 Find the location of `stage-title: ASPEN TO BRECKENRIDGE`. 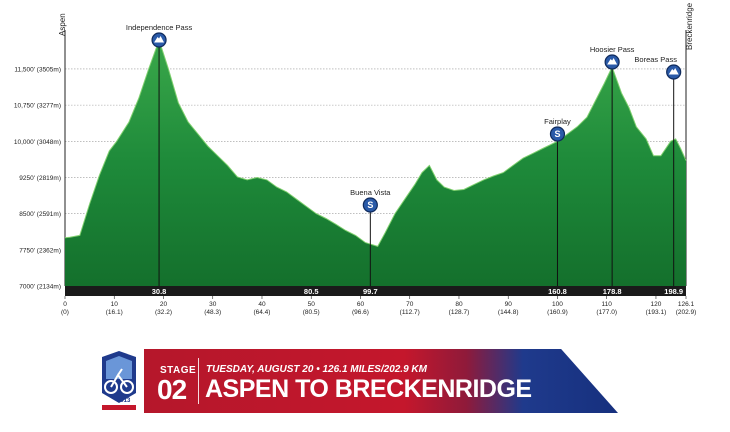

stage-title: ASPEN TO BRECKENRIDGE is located at coordinates (368, 389).